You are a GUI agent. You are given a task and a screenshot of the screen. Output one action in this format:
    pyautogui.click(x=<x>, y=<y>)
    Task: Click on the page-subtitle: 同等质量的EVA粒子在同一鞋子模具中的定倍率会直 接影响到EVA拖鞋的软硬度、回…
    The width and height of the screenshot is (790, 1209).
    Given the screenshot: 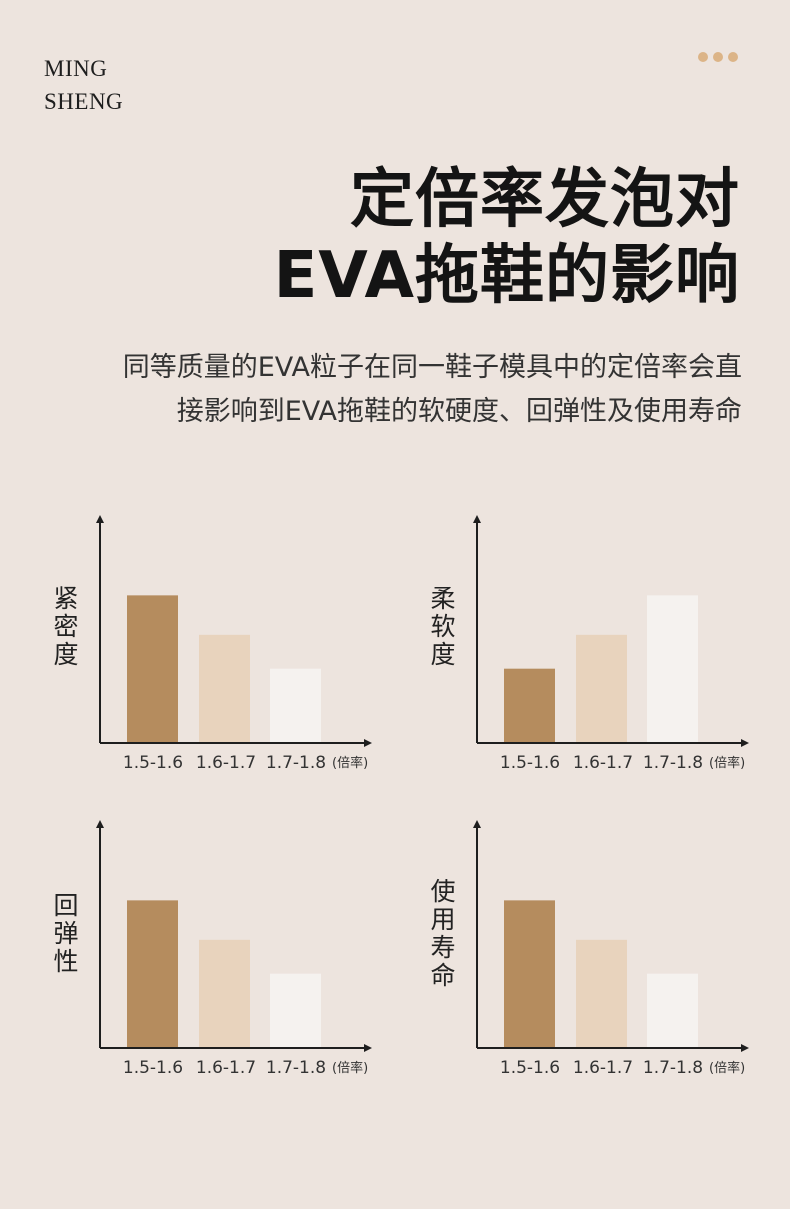 What is the action you would take?
    pyautogui.click(x=432, y=390)
    